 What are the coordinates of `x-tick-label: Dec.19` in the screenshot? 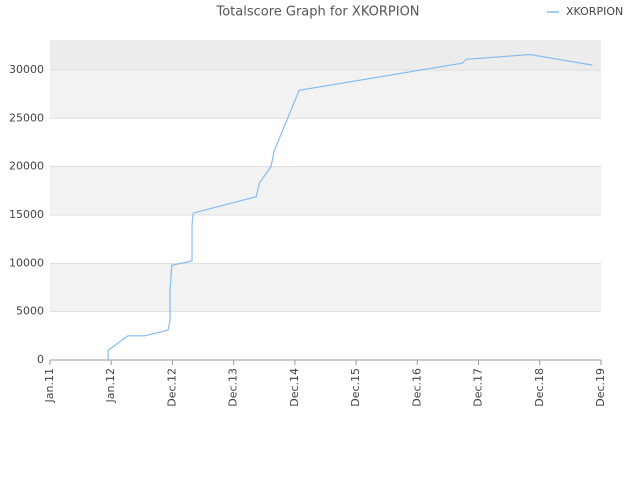 It's located at (600, 387).